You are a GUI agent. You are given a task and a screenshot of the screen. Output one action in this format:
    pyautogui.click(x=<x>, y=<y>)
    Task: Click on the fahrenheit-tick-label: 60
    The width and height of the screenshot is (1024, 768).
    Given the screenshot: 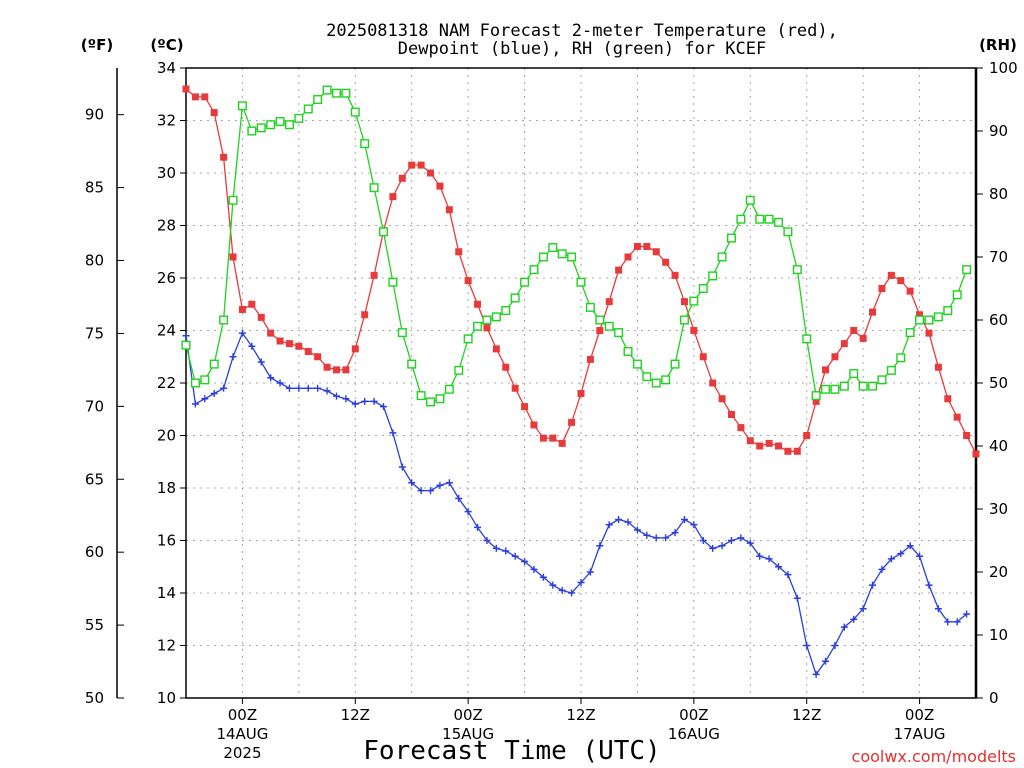 What is the action you would take?
    pyautogui.click(x=94, y=552)
    